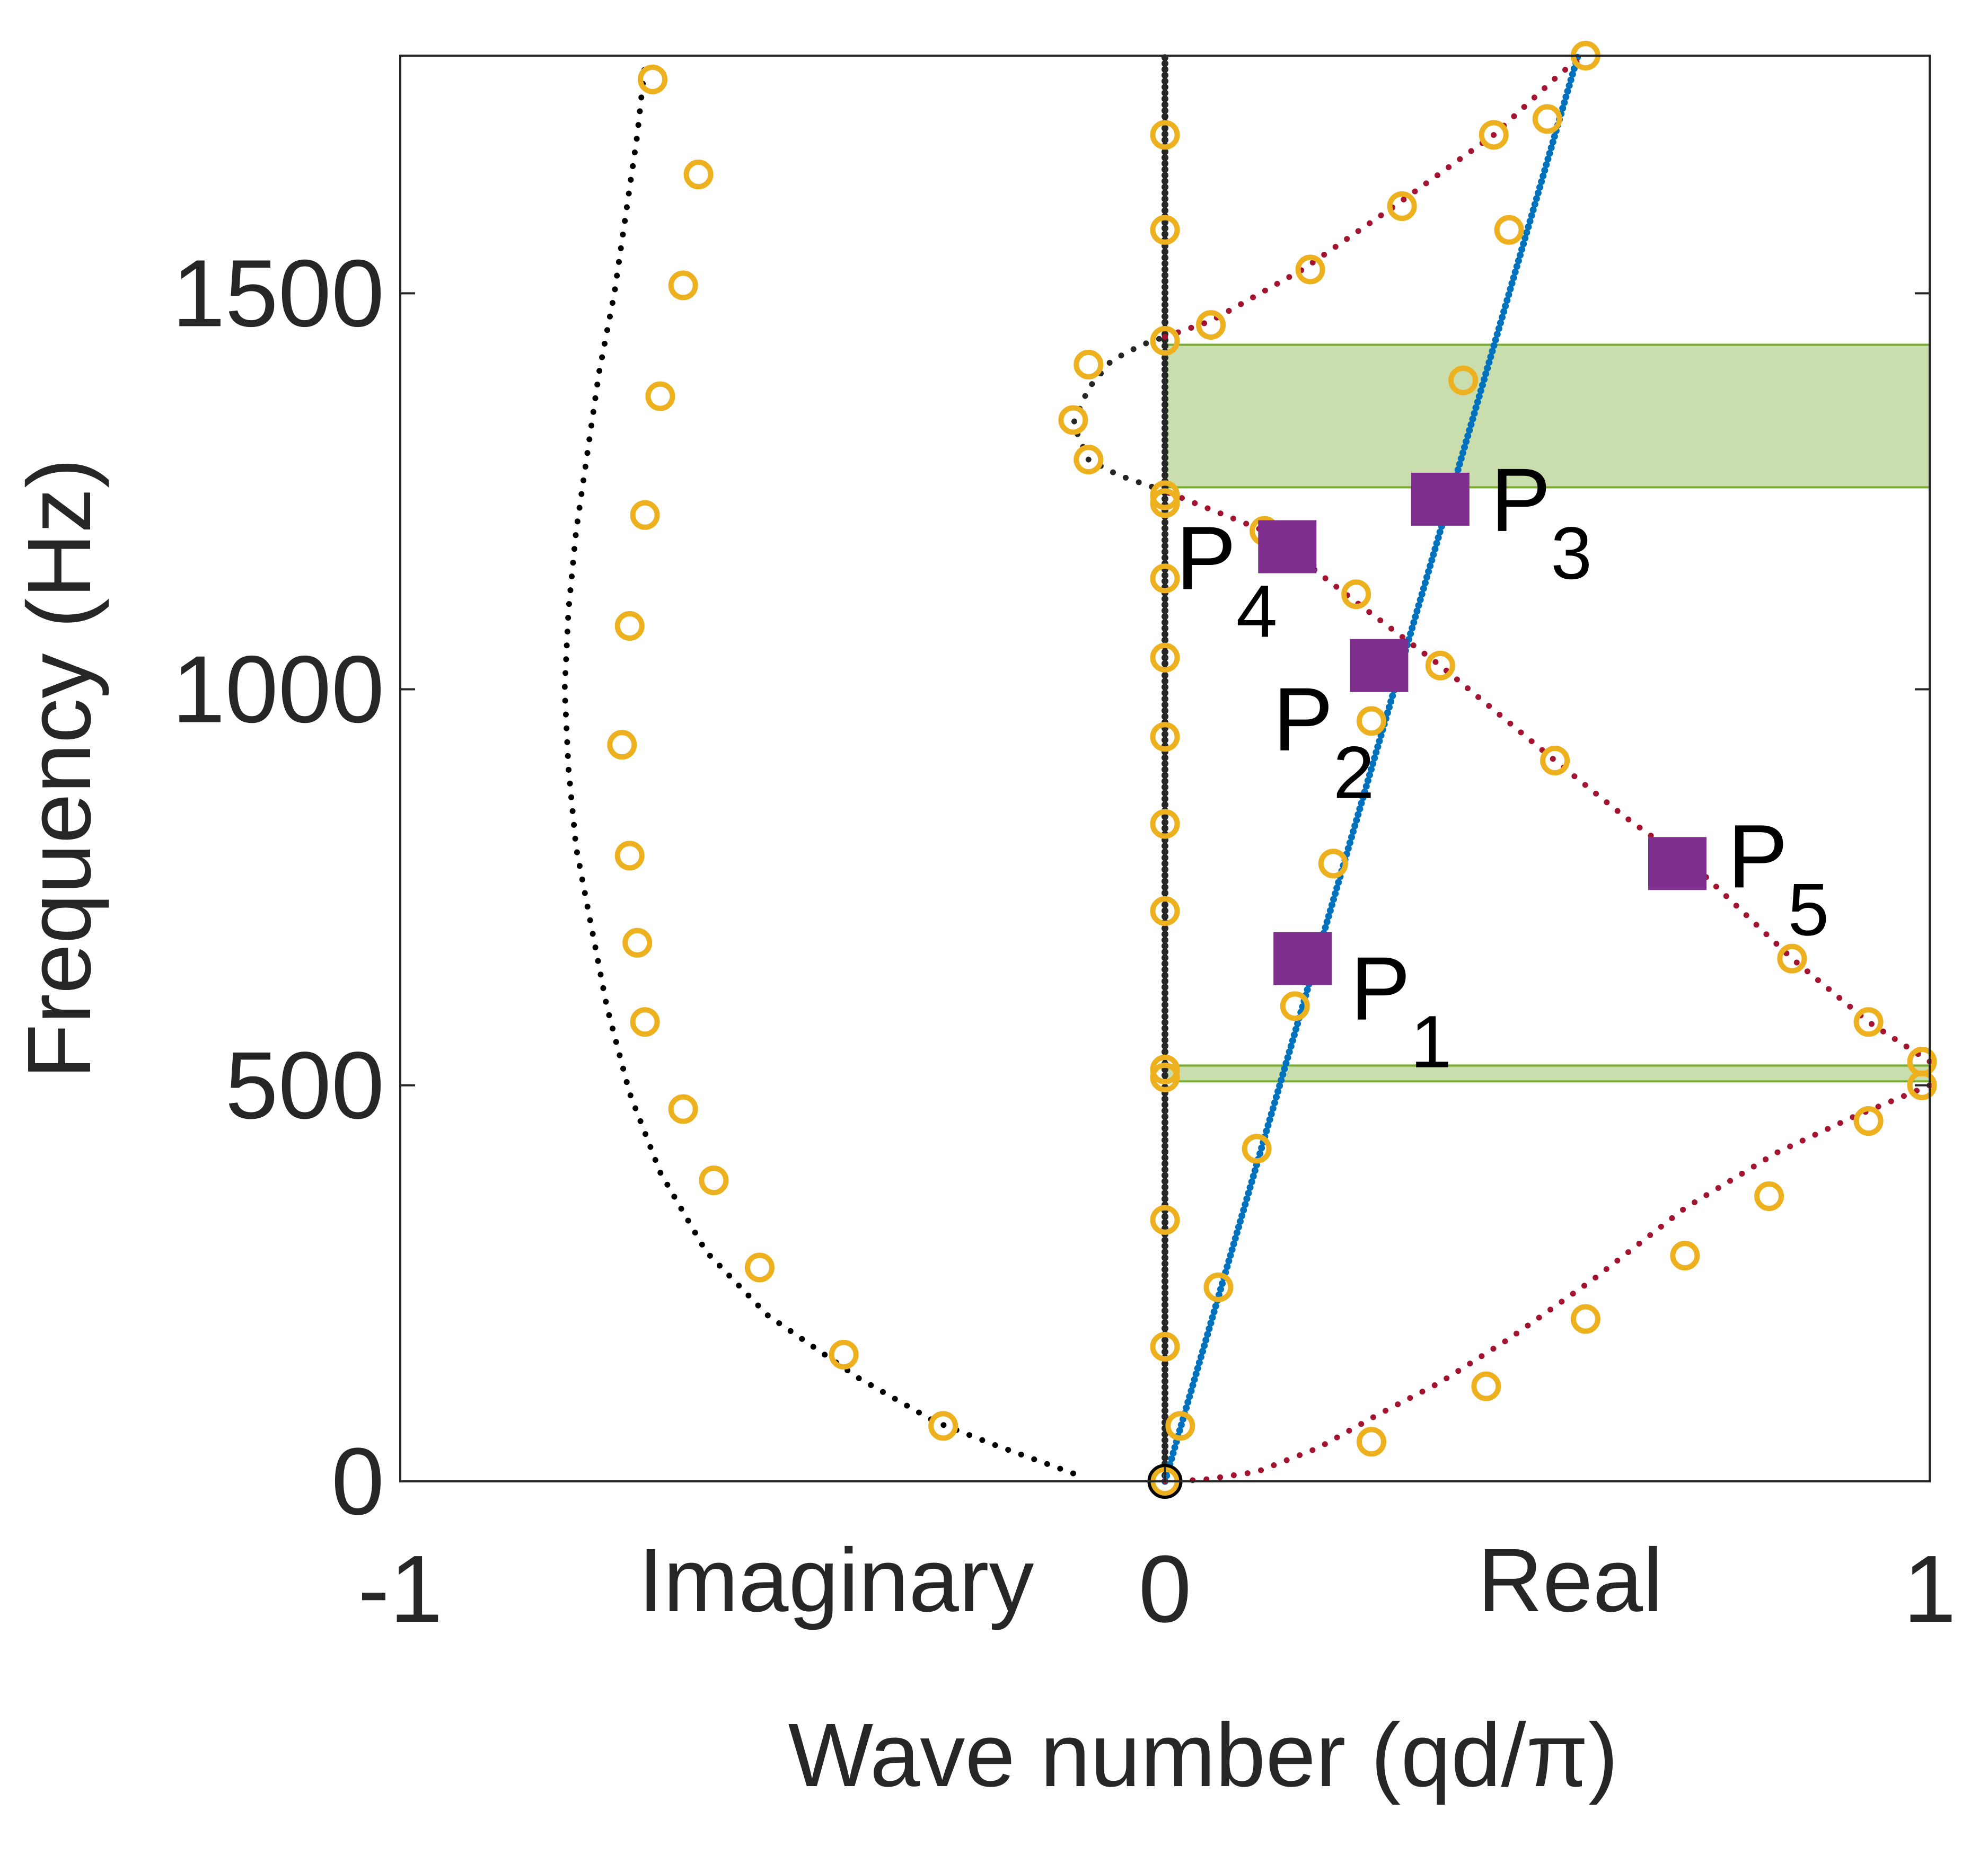 Image resolution: width=1988 pixels, height=1855 pixels. I want to click on y-tick-label: 500, so click(304, 1085).